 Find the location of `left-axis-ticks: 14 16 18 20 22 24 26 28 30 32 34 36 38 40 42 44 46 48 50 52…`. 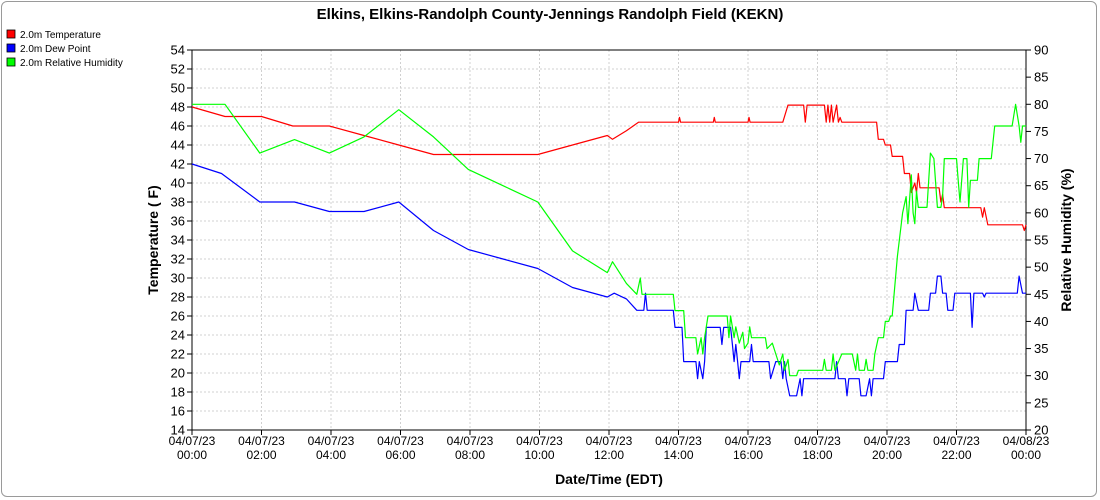

left-axis-ticks: 14 16 18 20 22 24 26 28 30 32 34 36 38 40 42 44 46 48 50 52… is located at coordinates (181, 240).